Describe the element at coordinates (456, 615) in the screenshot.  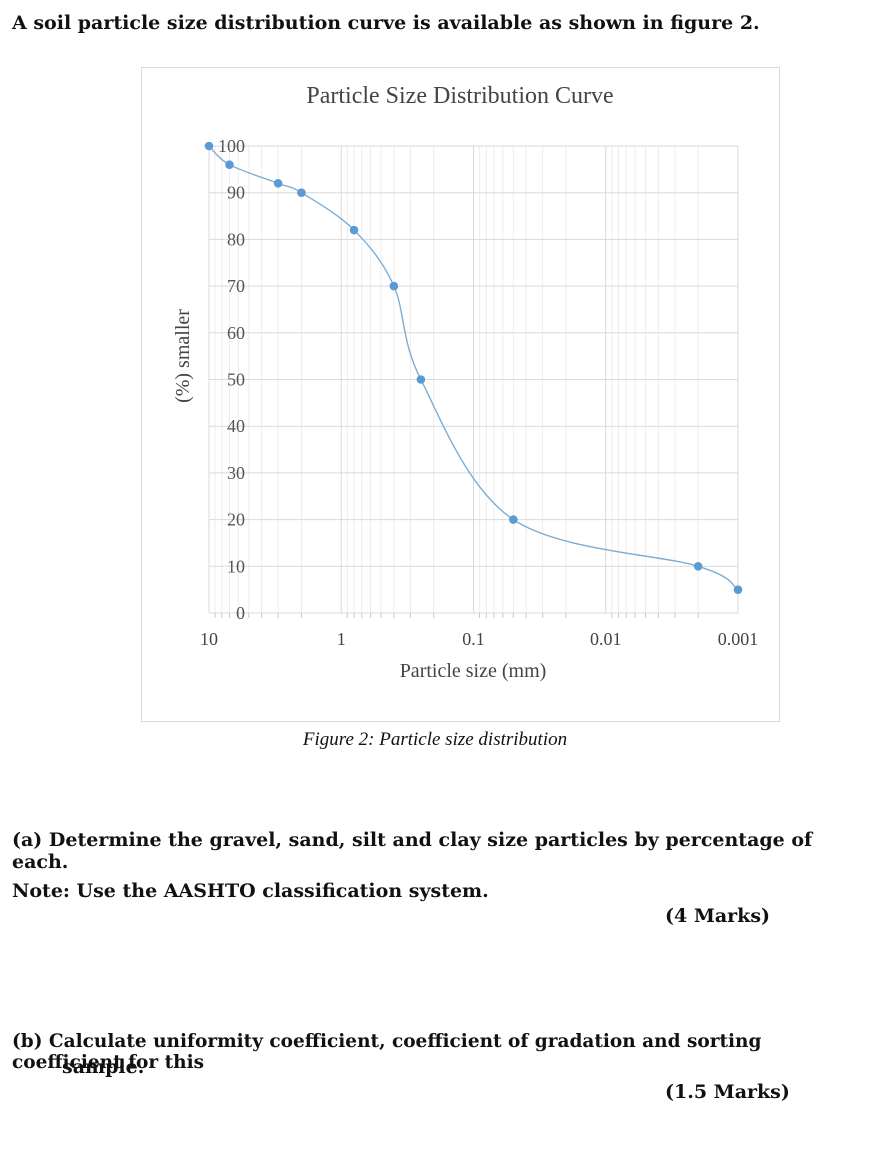
I see `x-minor-ticks` at that location.